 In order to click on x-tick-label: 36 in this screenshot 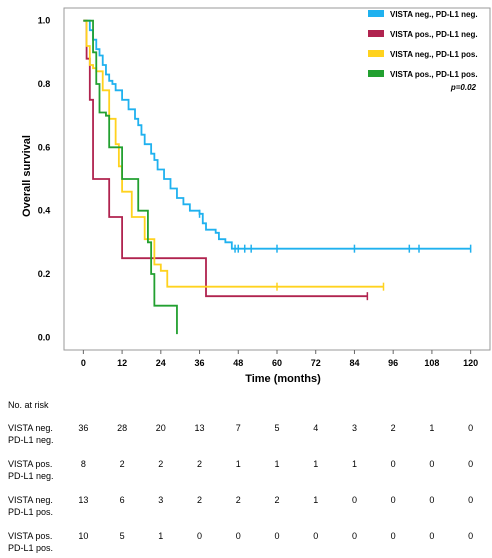, I will do `click(200, 363)`.